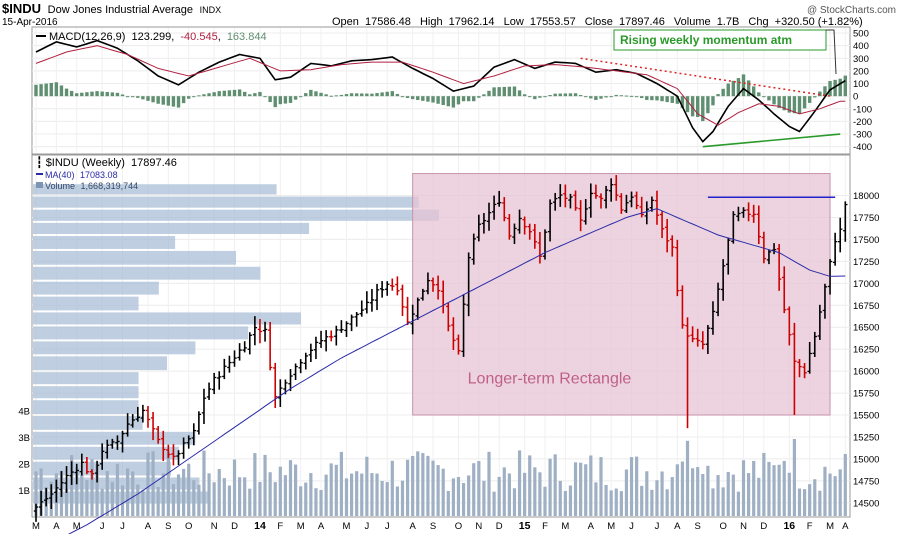 This screenshot has width=900, height=534. What do you see at coordinates (866, 196) in the screenshot?
I see `price-tick-label: 18000` at bounding box center [866, 196].